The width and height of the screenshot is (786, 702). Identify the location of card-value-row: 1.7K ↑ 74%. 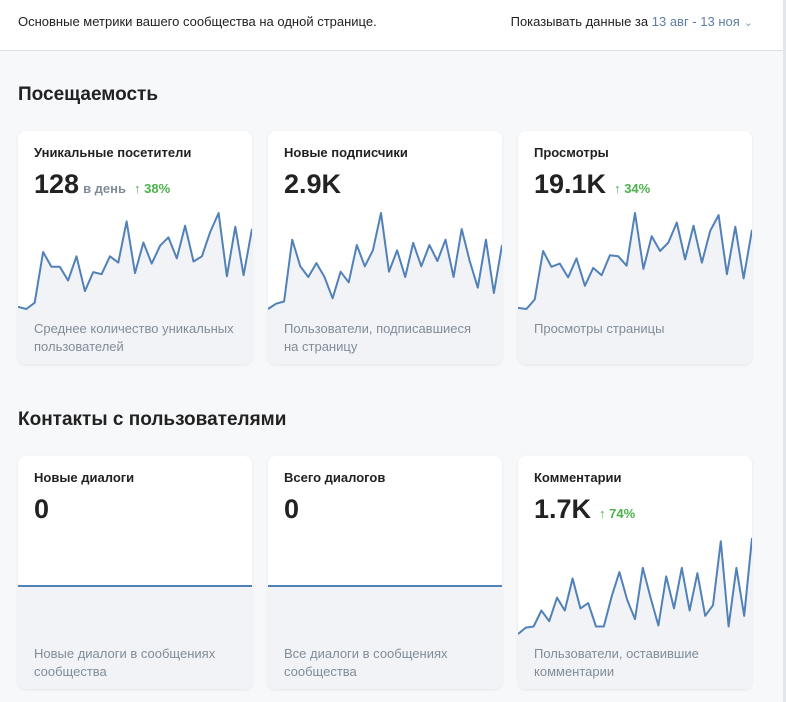
(584, 509).